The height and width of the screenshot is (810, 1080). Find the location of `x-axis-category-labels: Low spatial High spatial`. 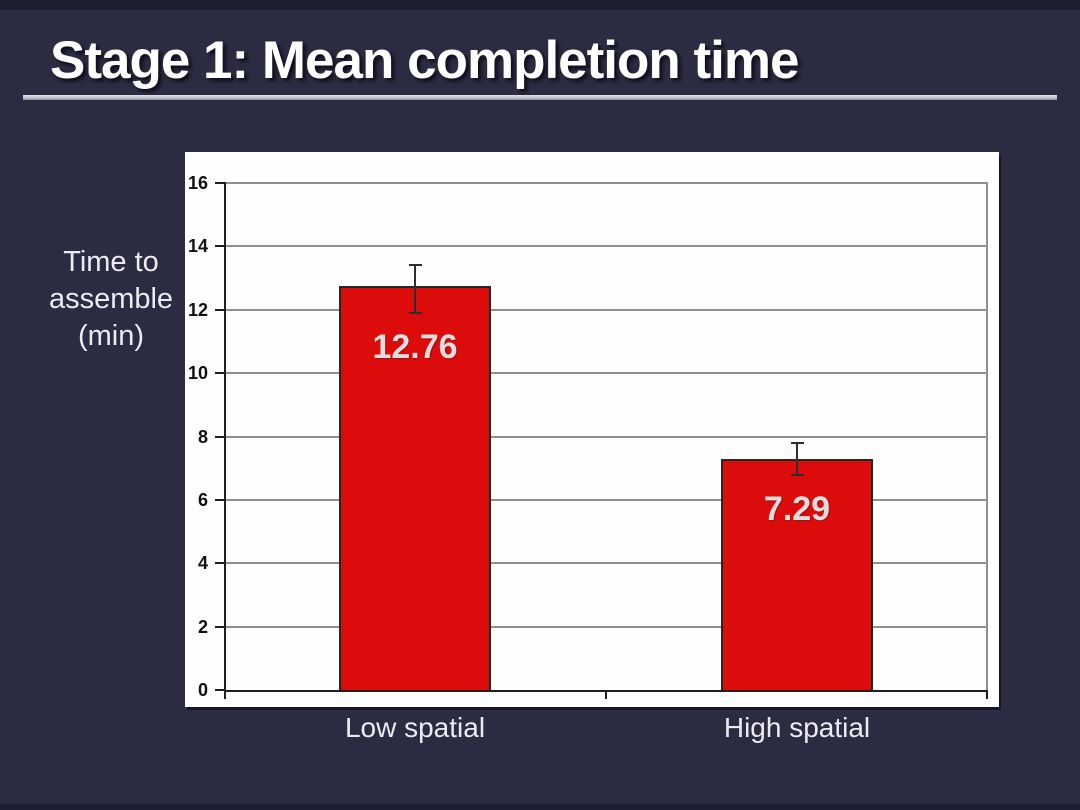

x-axis-category-labels: Low spatial High spatial is located at coordinates (606, 728).